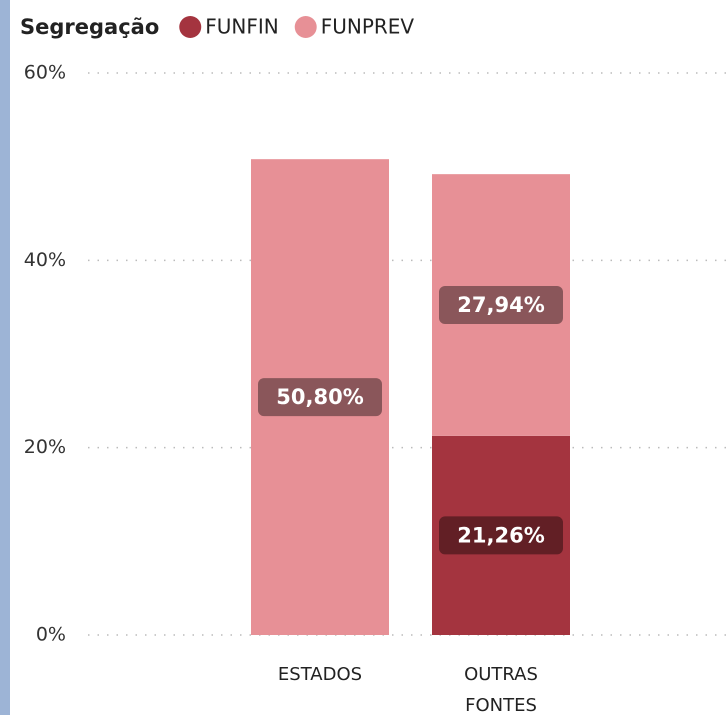  What do you see at coordinates (5, 357) in the screenshot?
I see `side-strip` at bounding box center [5, 357].